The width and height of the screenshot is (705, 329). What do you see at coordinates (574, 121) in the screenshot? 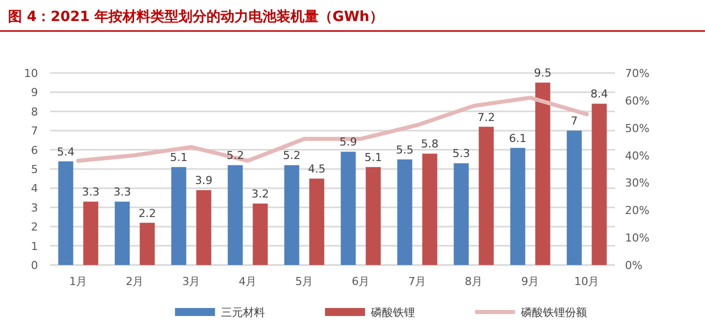
I see `data-label: 7` at bounding box center [574, 121].